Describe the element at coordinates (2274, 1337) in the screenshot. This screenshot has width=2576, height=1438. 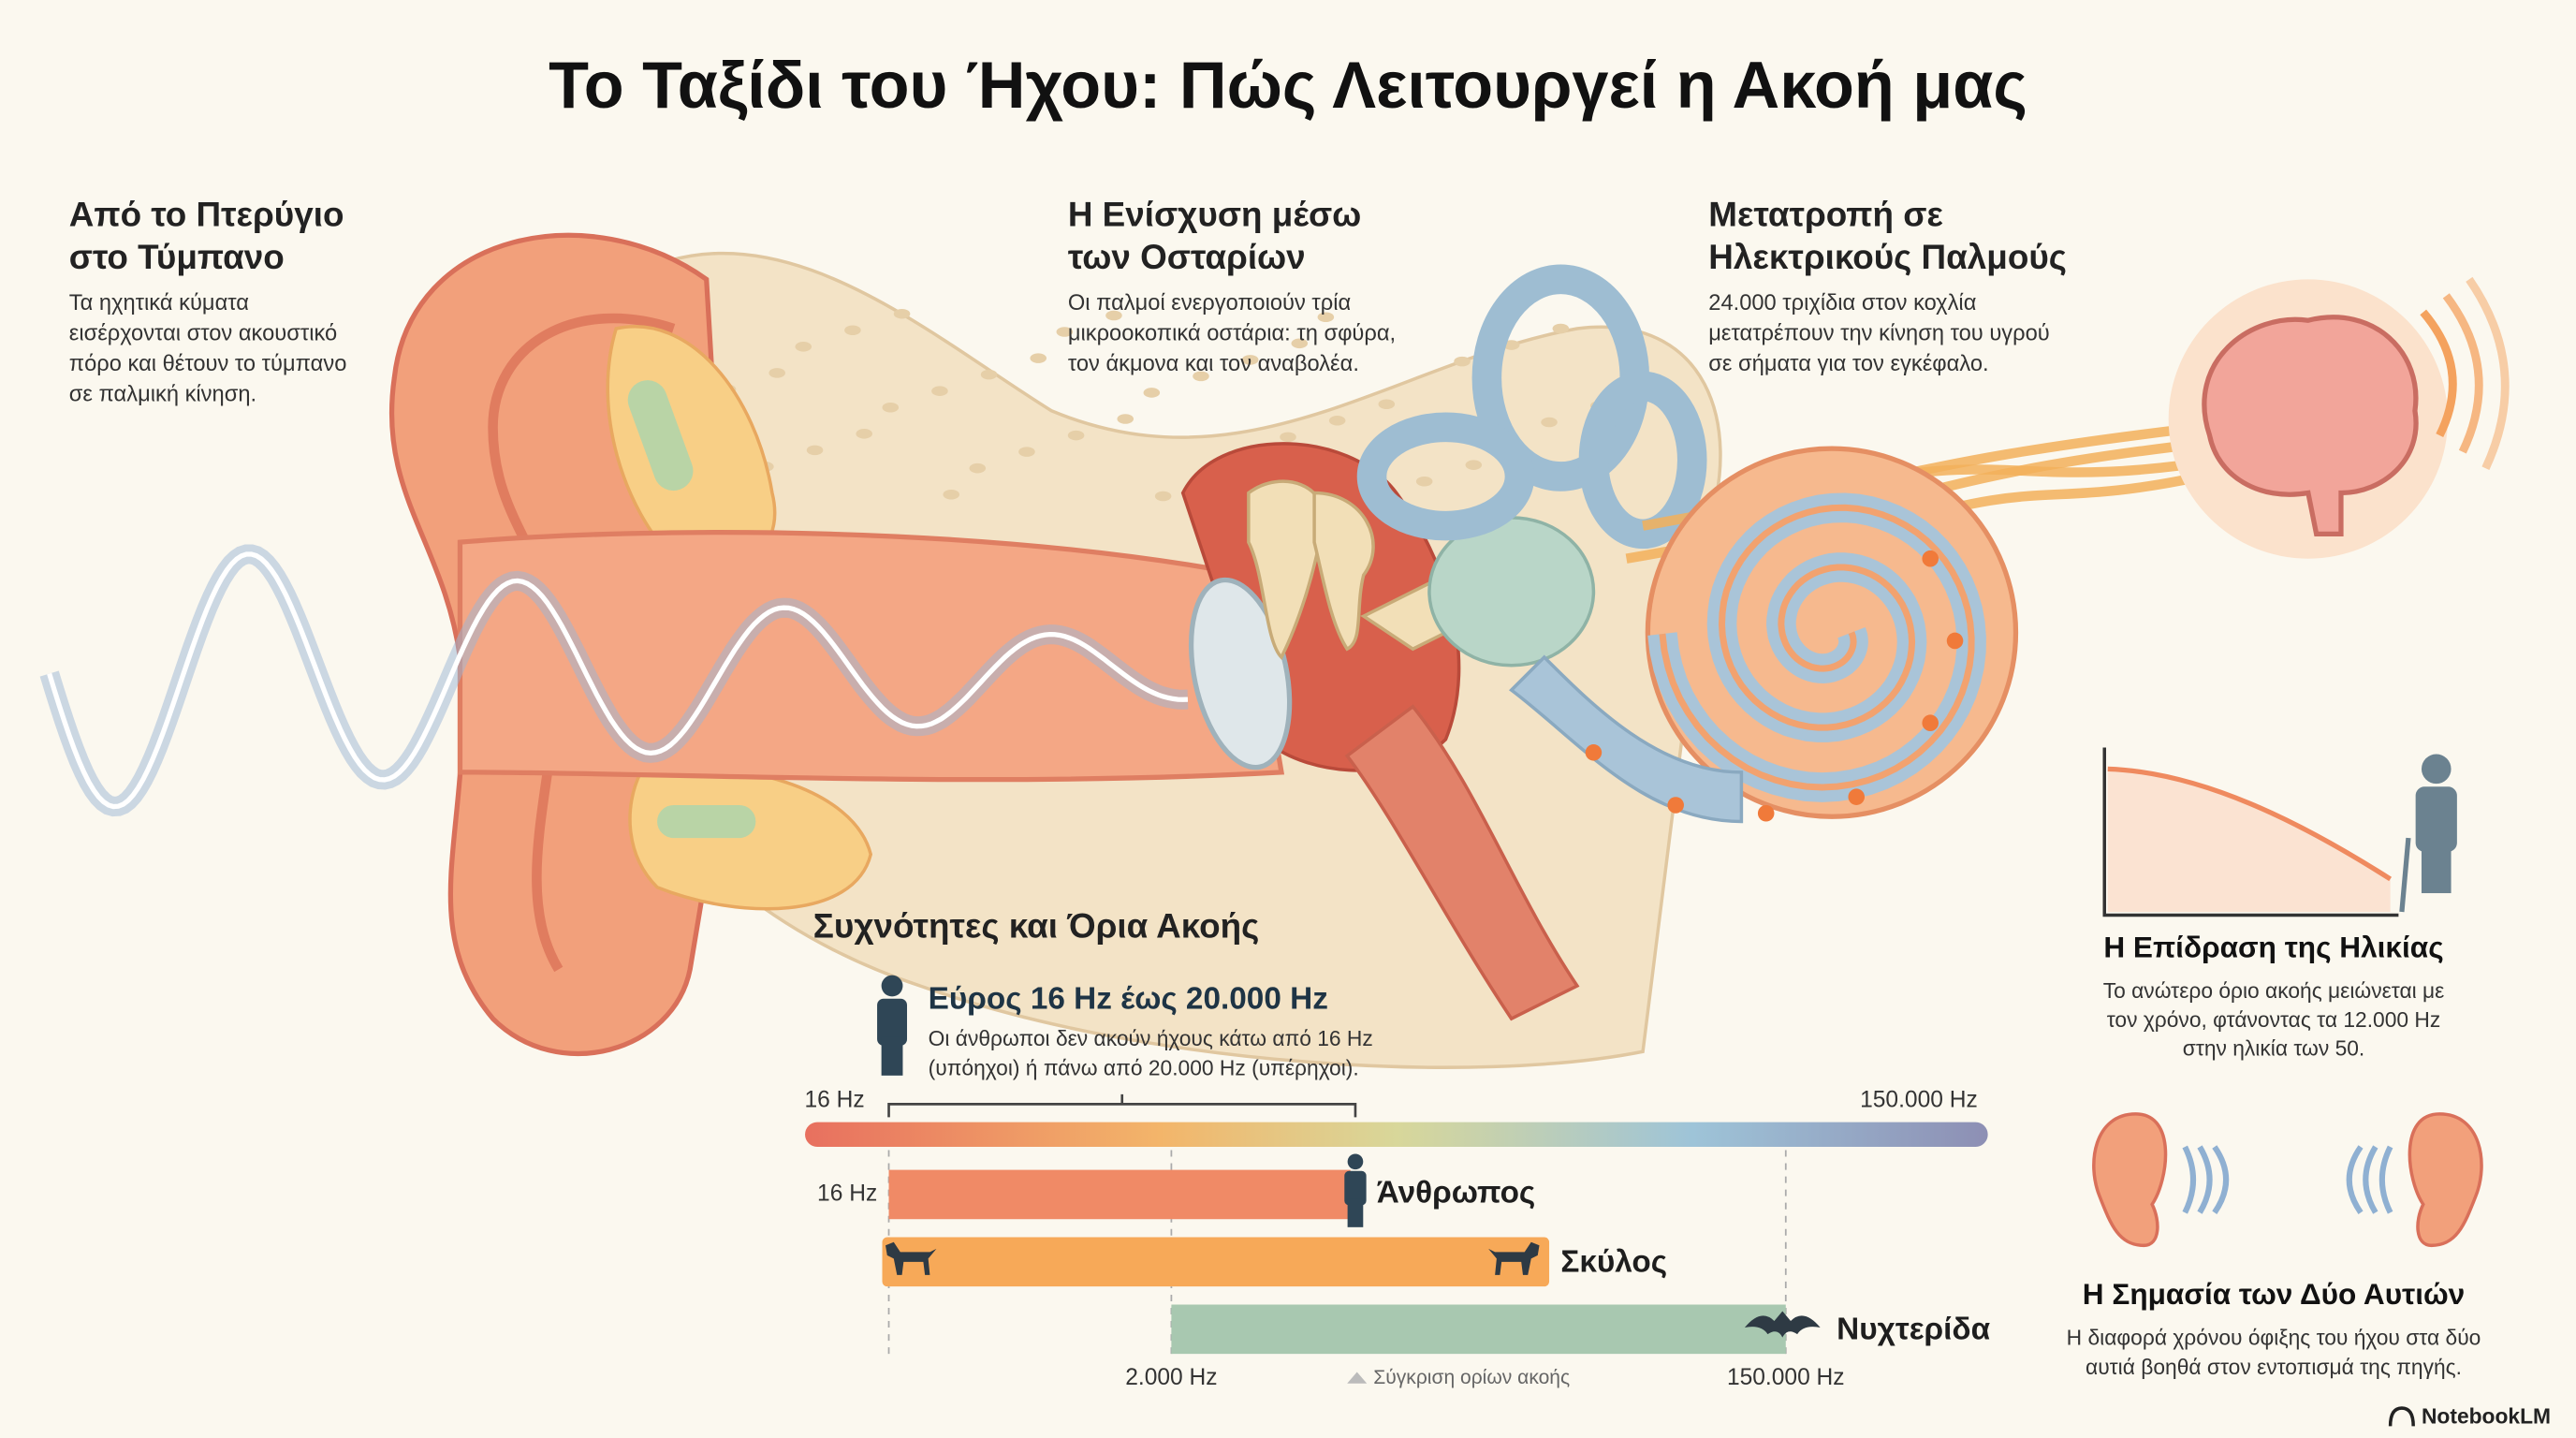
I see `two-ears-body: Η διαφορά χρόνου όφιξης του ήχου στα δύο` at that location.